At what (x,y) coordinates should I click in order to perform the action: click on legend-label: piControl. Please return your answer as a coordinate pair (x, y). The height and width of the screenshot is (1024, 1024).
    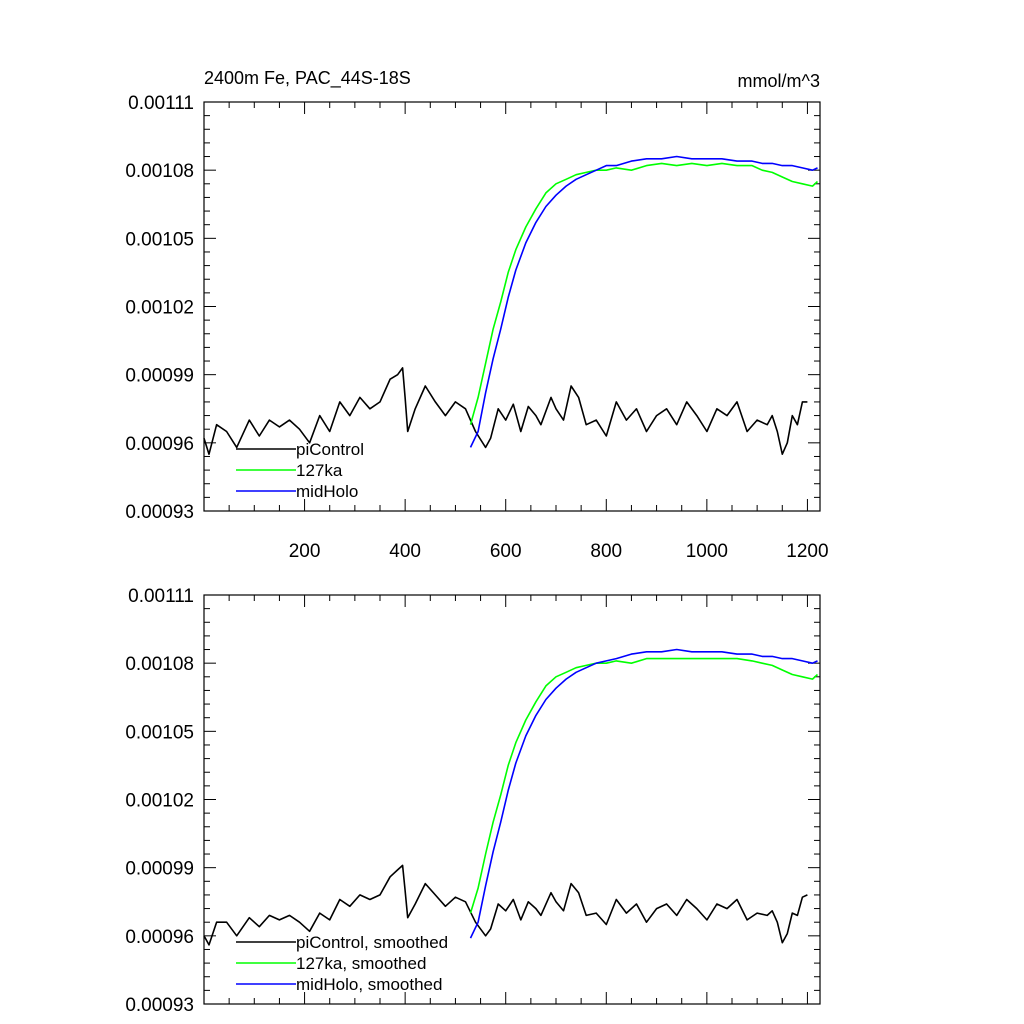
    Looking at the image, I should click on (330, 449).